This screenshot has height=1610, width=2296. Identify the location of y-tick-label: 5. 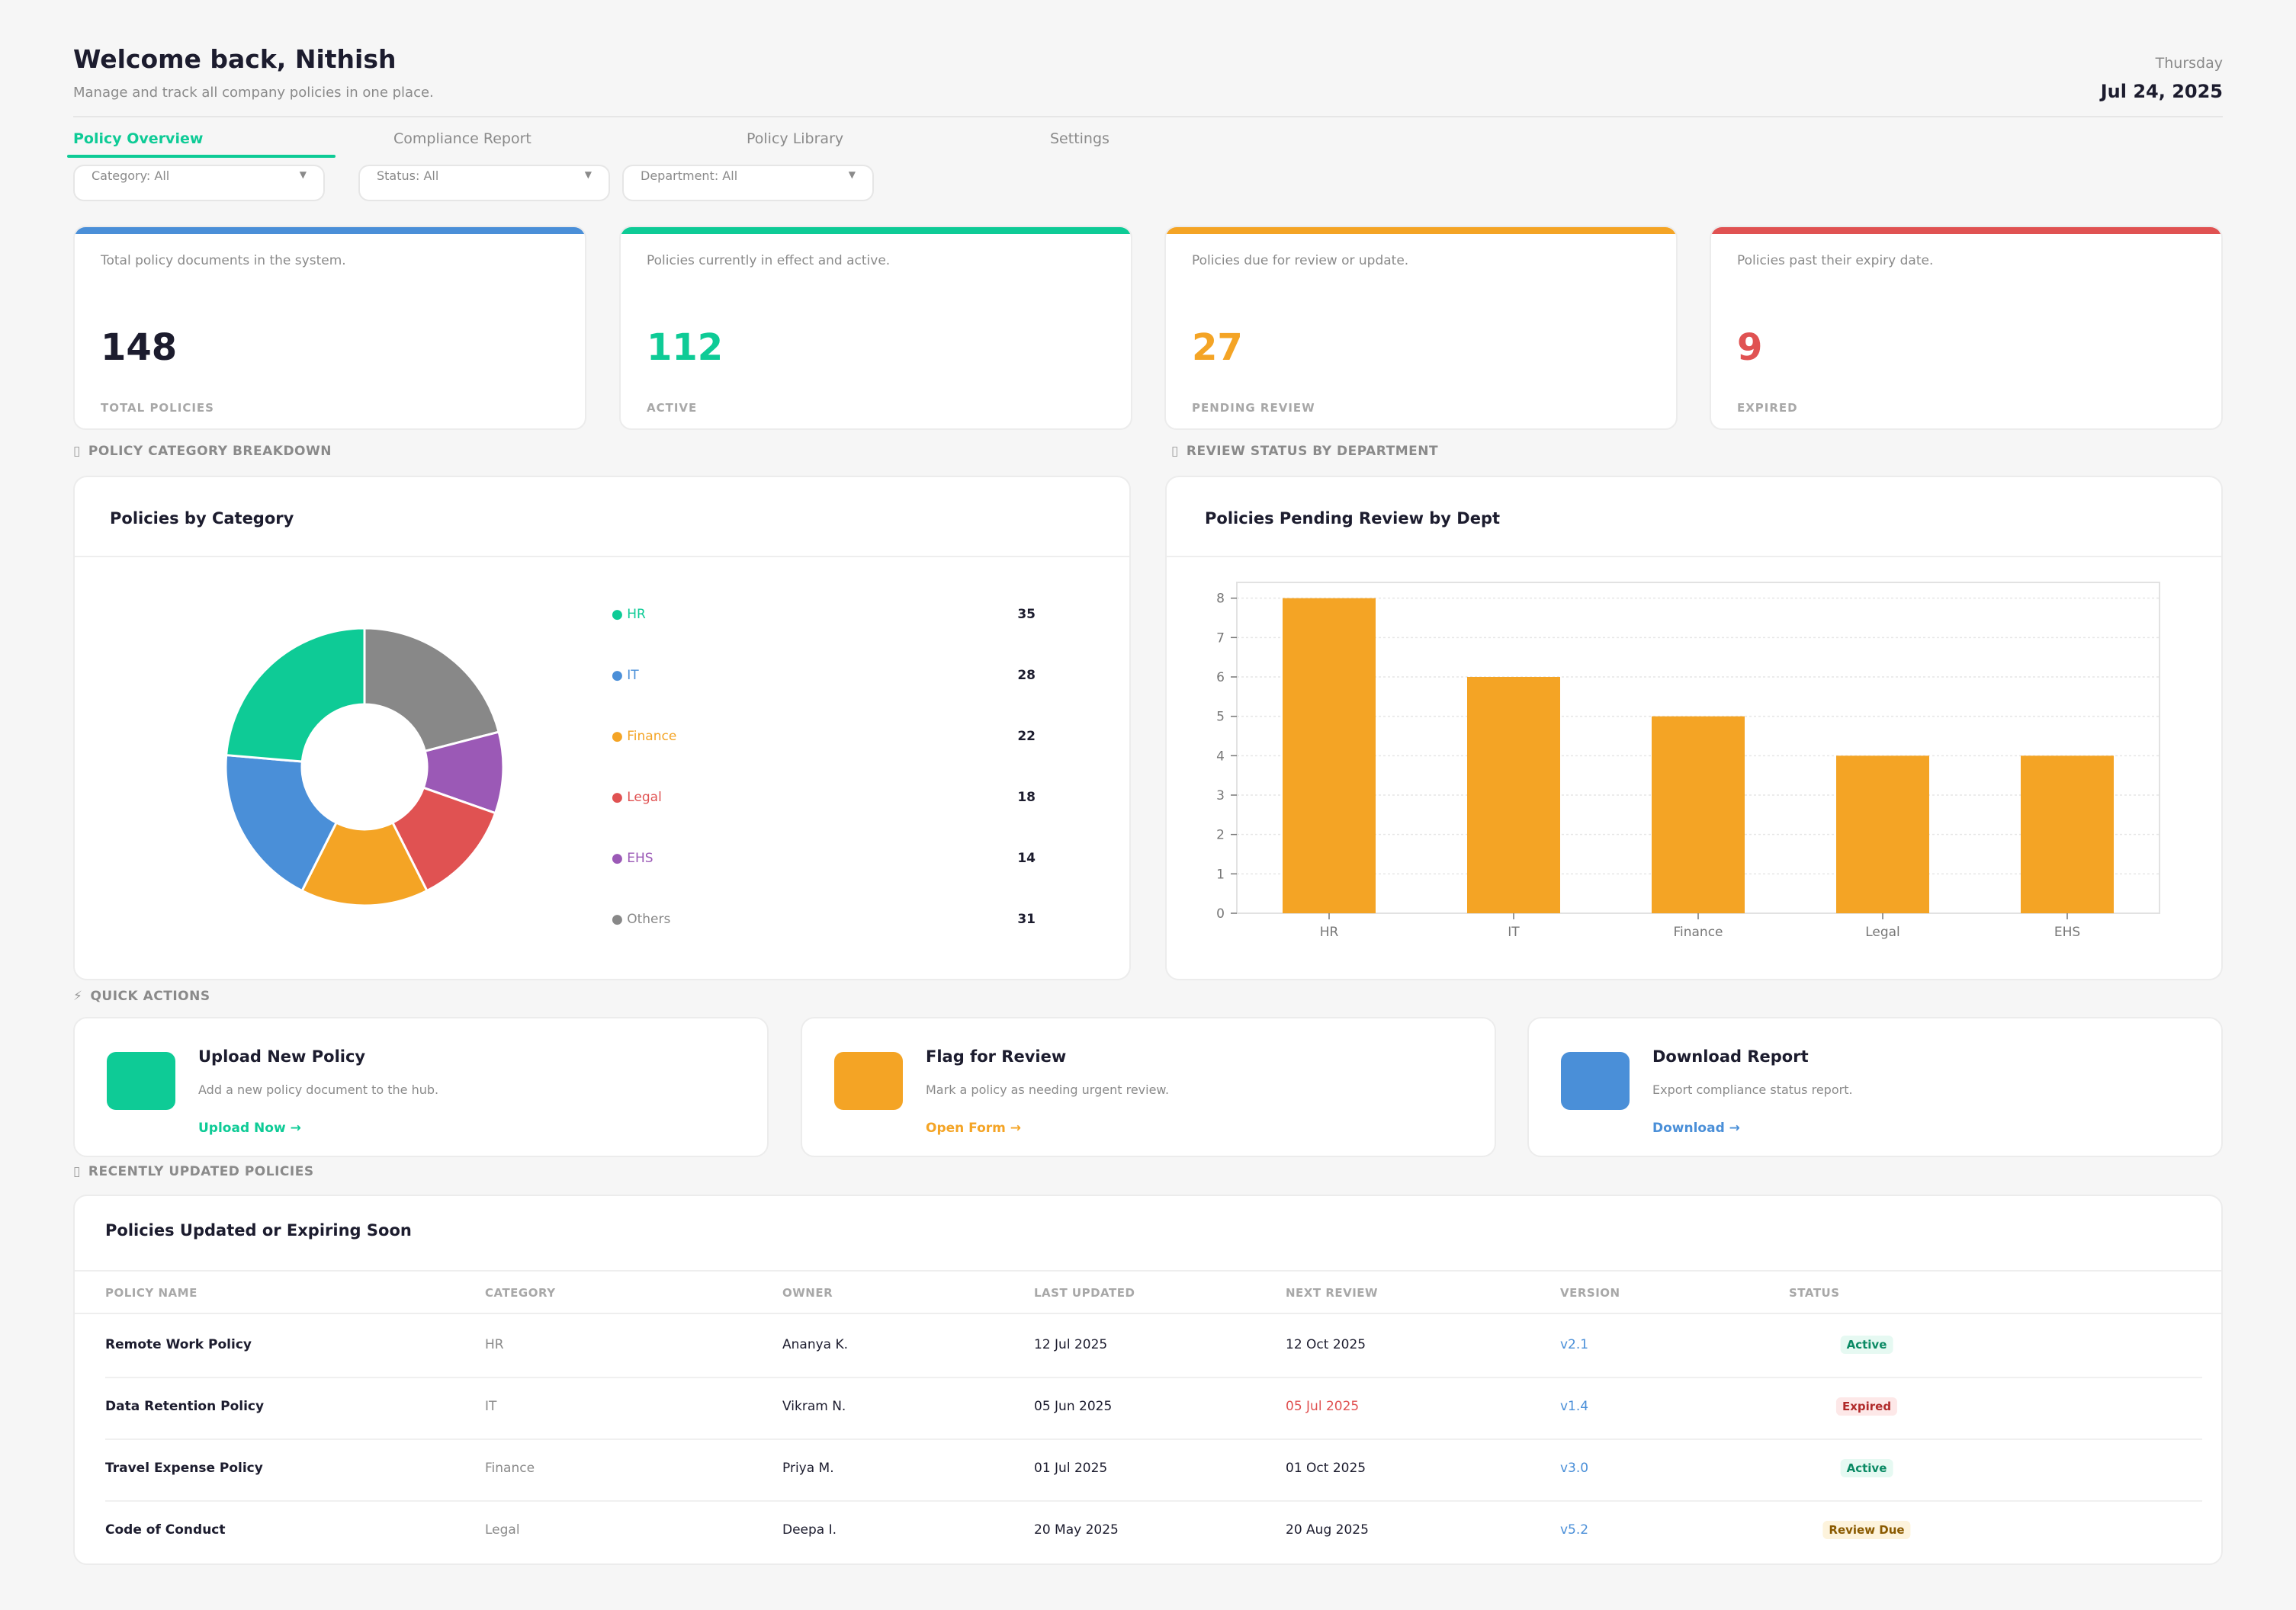
(1220, 717).